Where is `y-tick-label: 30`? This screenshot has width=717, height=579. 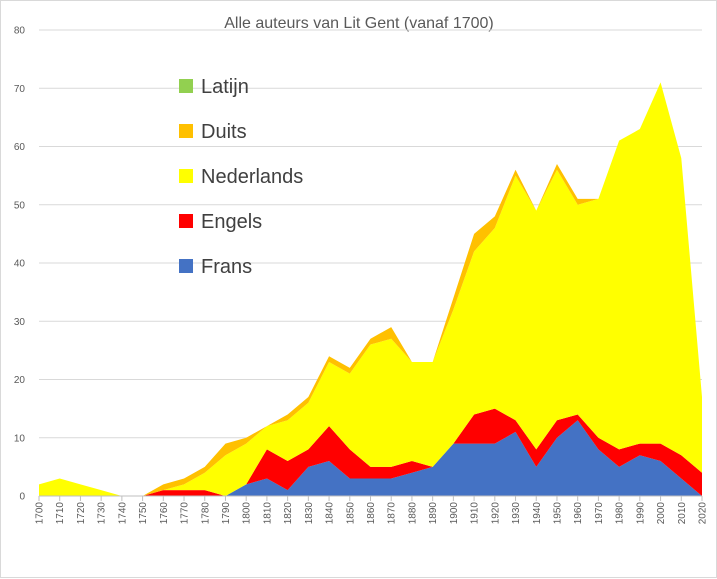
y-tick-label: 30 is located at coordinates (20, 322).